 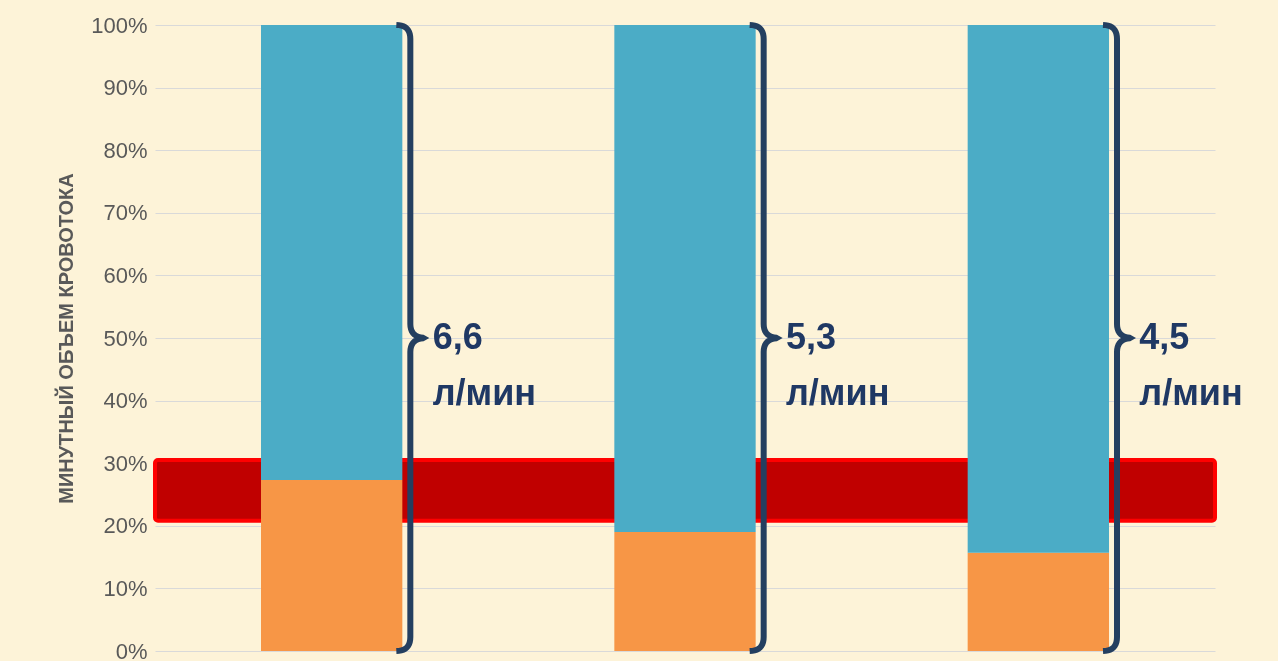 I want to click on y-tick-label: 10%, so click(x=125, y=588).